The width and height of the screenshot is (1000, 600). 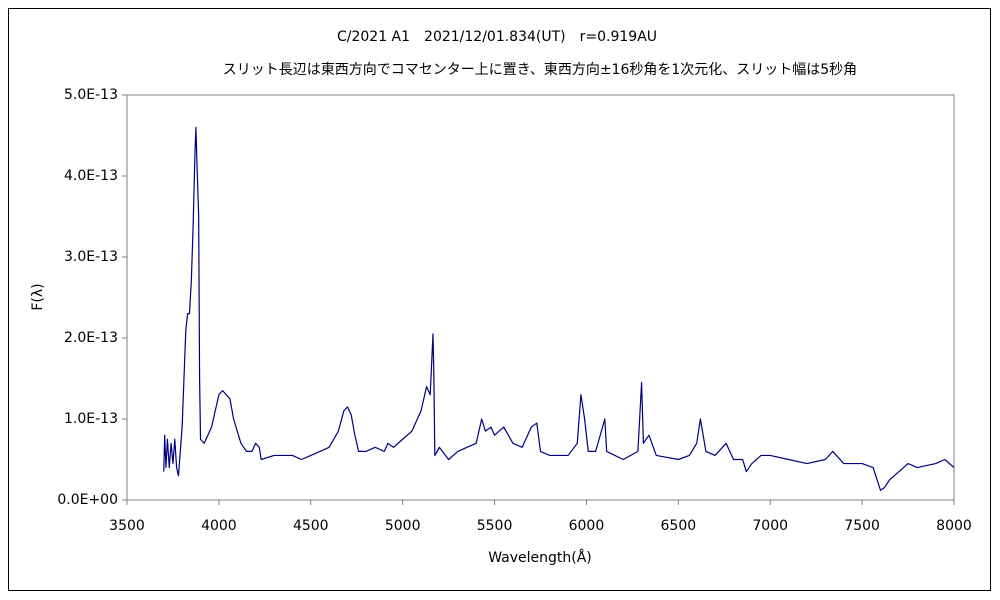 I want to click on x-tick-label: 3500, so click(x=127, y=526).